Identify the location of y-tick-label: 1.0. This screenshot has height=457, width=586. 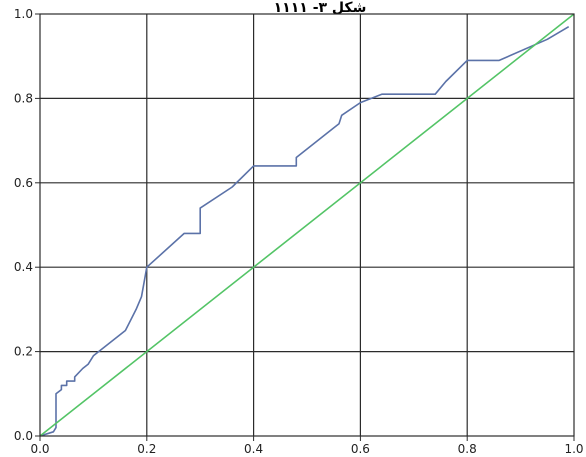
(23, 14).